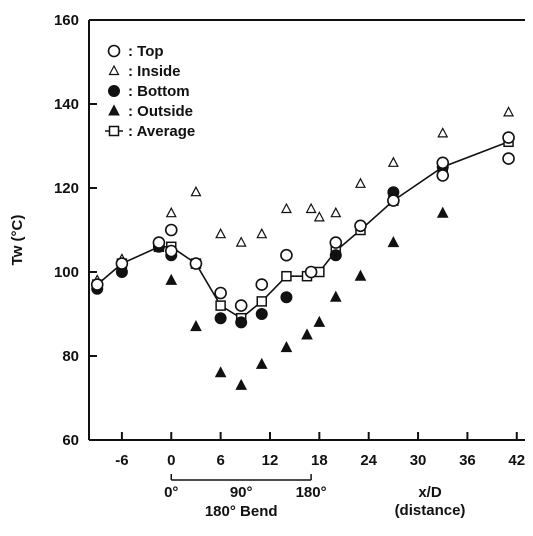 This screenshot has width=533, height=536. What do you see at coordinates (270, 460) in the screenshot?
I see `x-tick-label: 12` at bounding box center [270, 460].